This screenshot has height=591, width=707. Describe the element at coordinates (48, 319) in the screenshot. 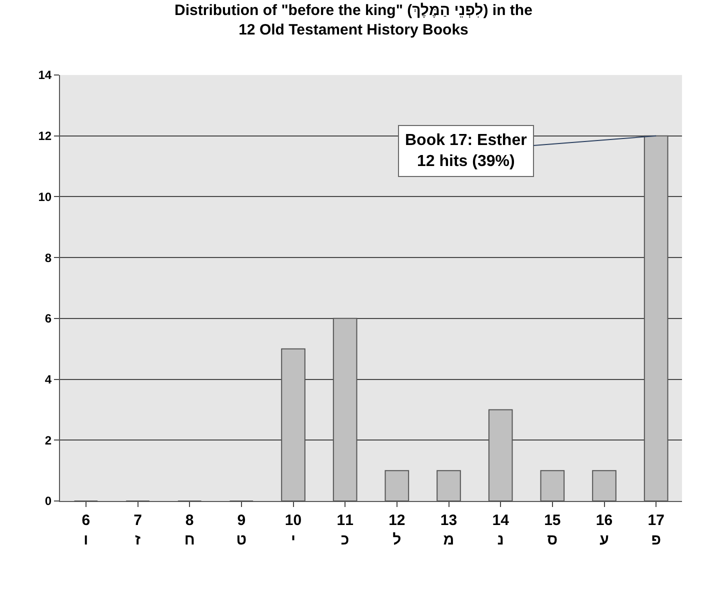

I see `y-tick-label: 6` at that location.